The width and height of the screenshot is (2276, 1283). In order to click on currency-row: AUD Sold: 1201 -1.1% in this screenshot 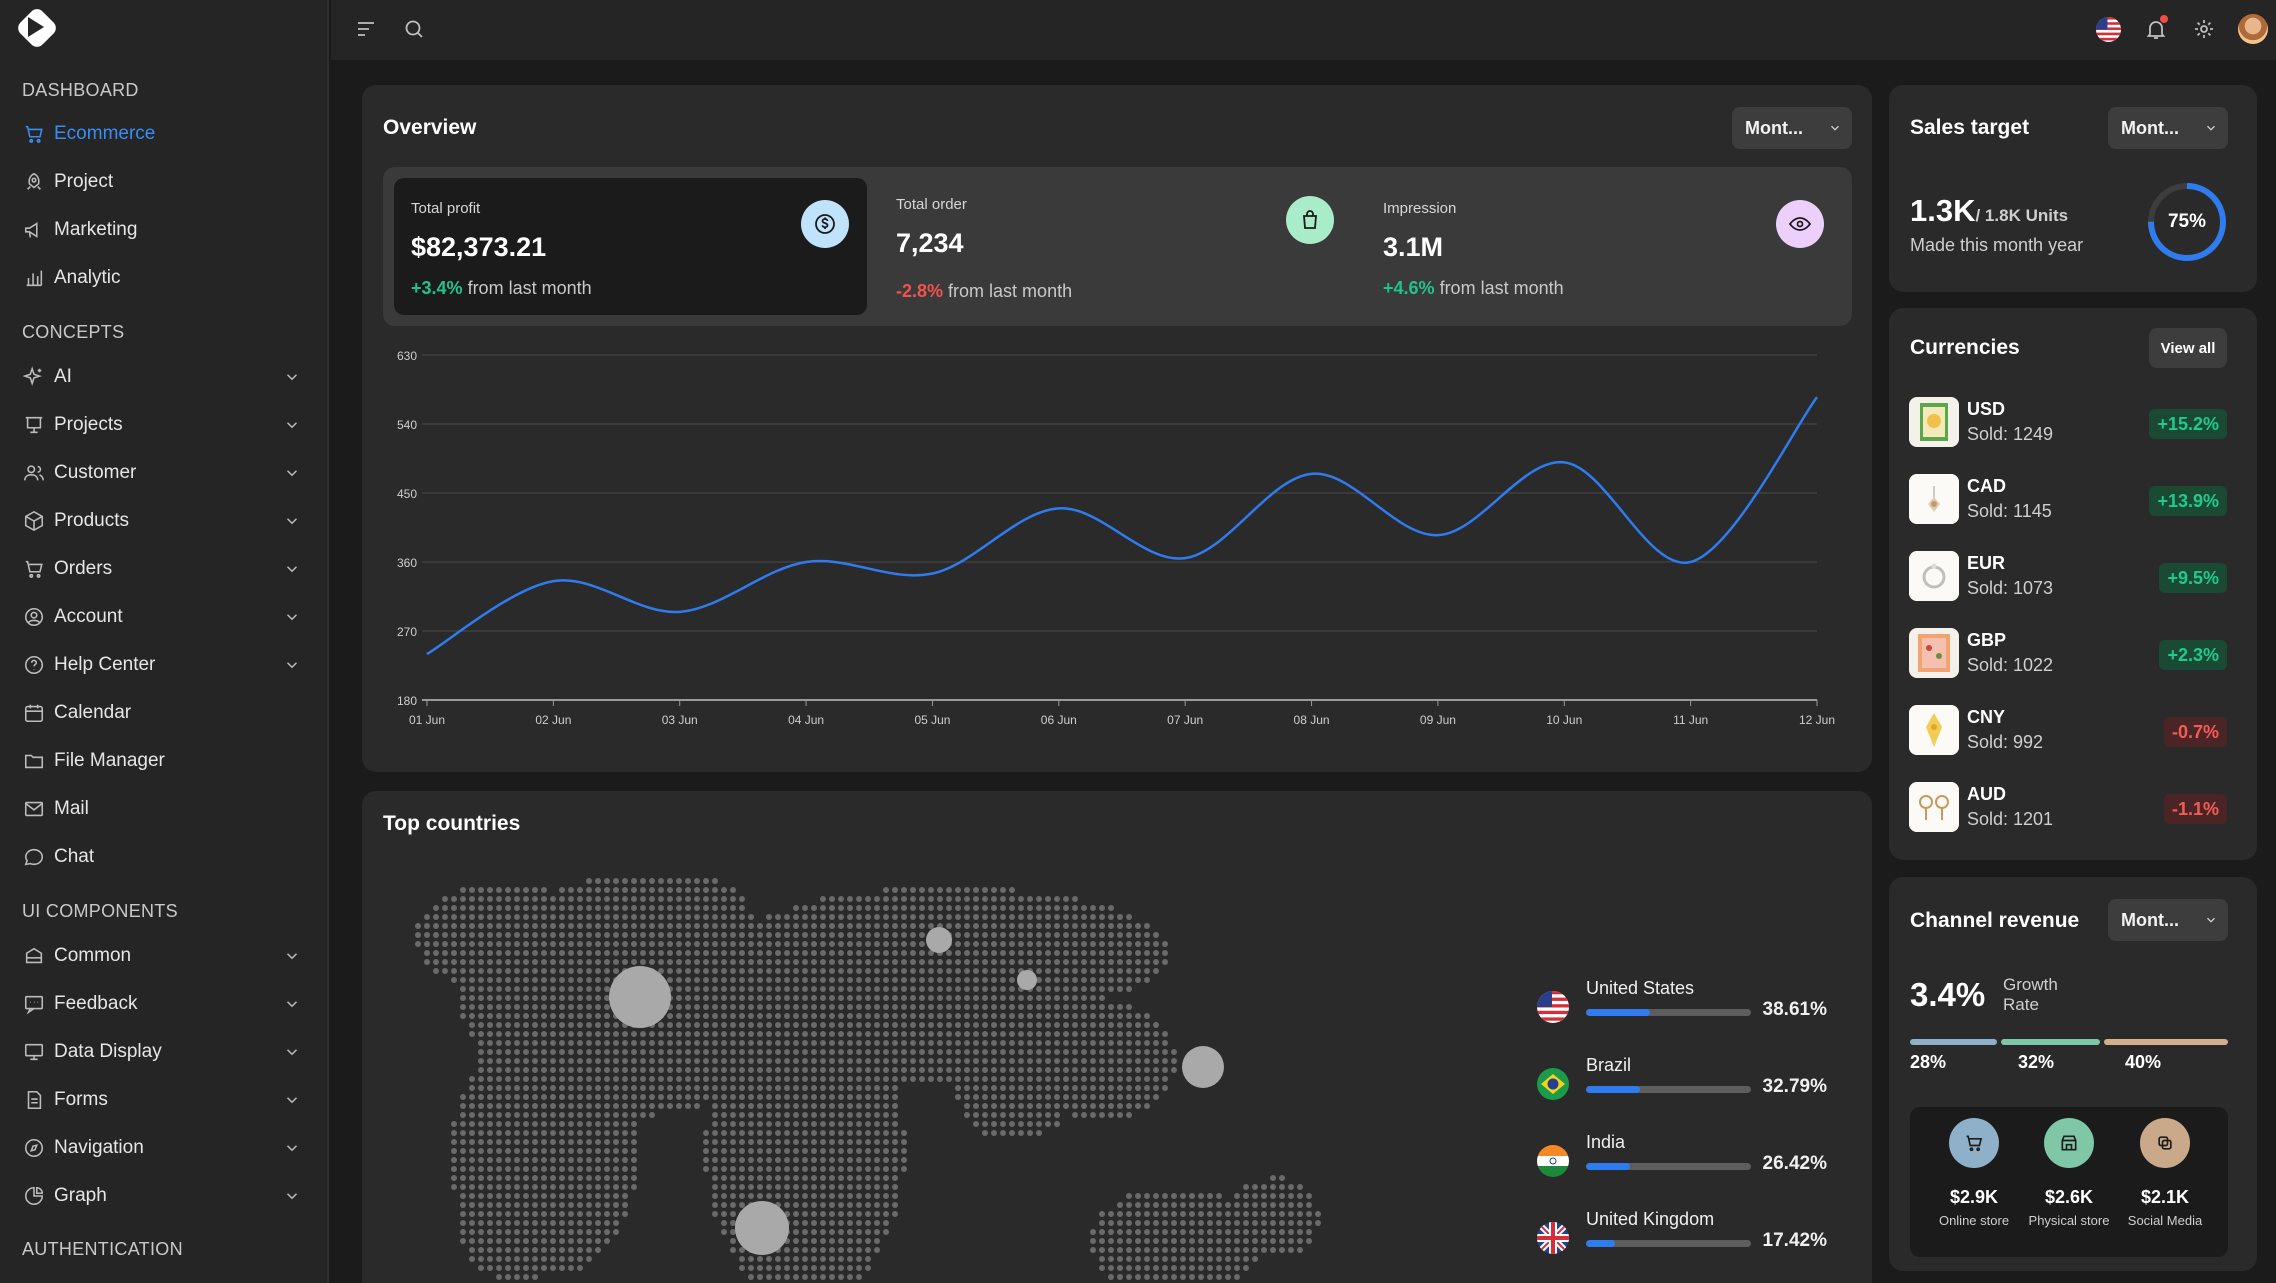, I will do `click(2068, 808)`.